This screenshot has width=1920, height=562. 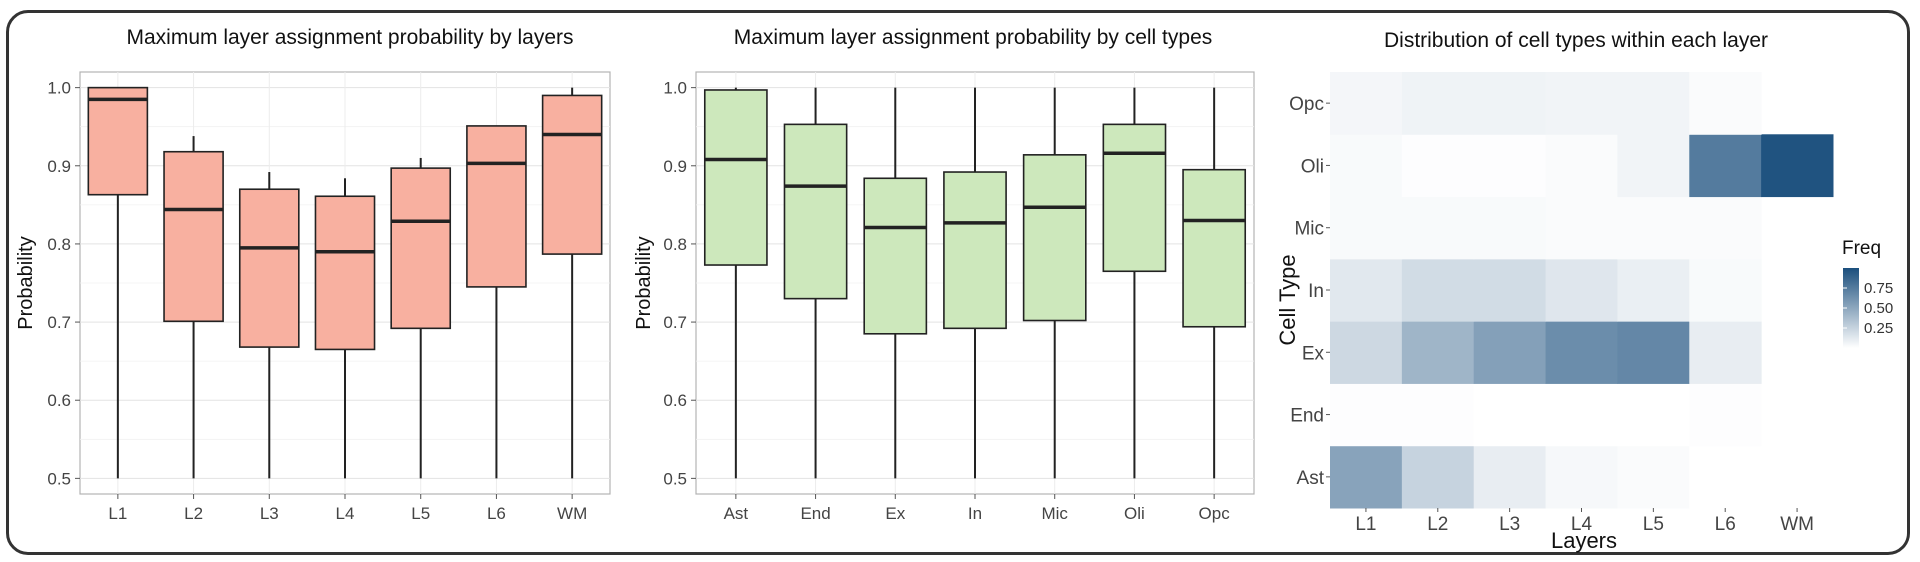 I want to click on heatmap-y-tick-label: In, so click(x=1316, y=291).